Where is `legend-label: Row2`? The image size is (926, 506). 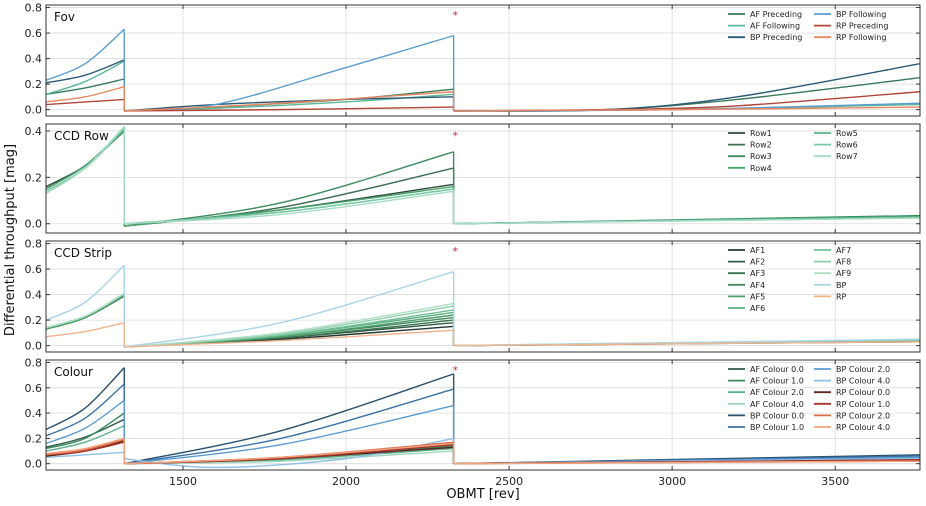
legend-label: Row2 is located at coordinates (761, 145).